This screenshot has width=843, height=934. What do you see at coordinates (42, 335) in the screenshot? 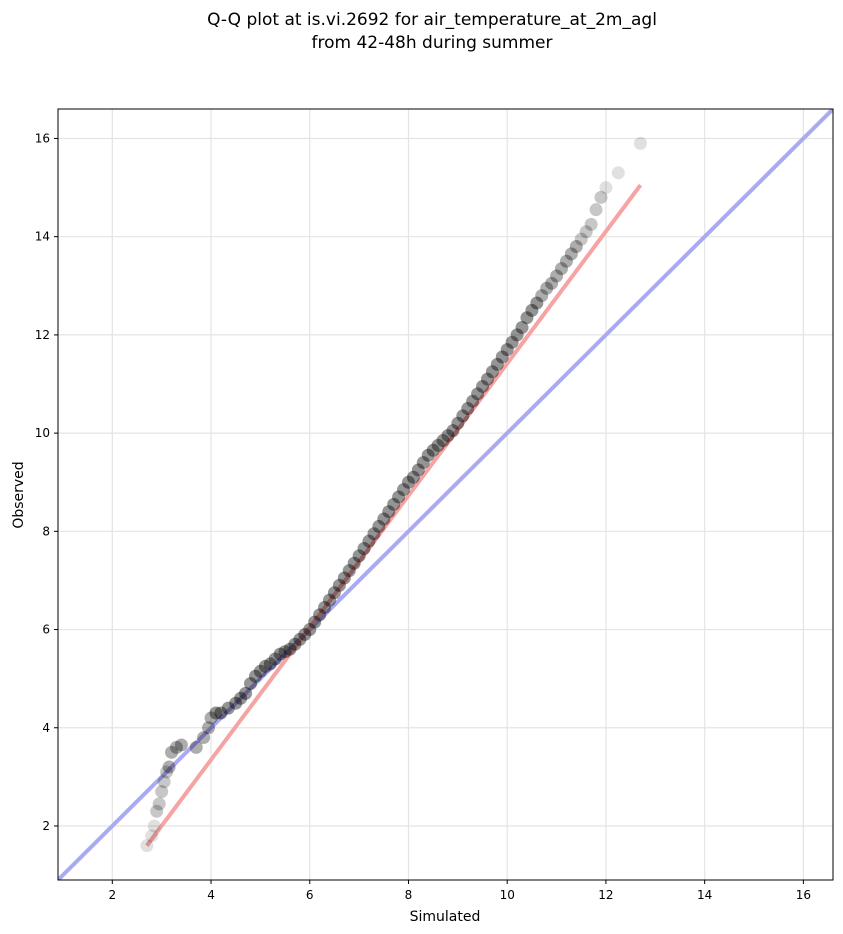
I see `y-tick-label: 12` at bounding box center [42, 335].